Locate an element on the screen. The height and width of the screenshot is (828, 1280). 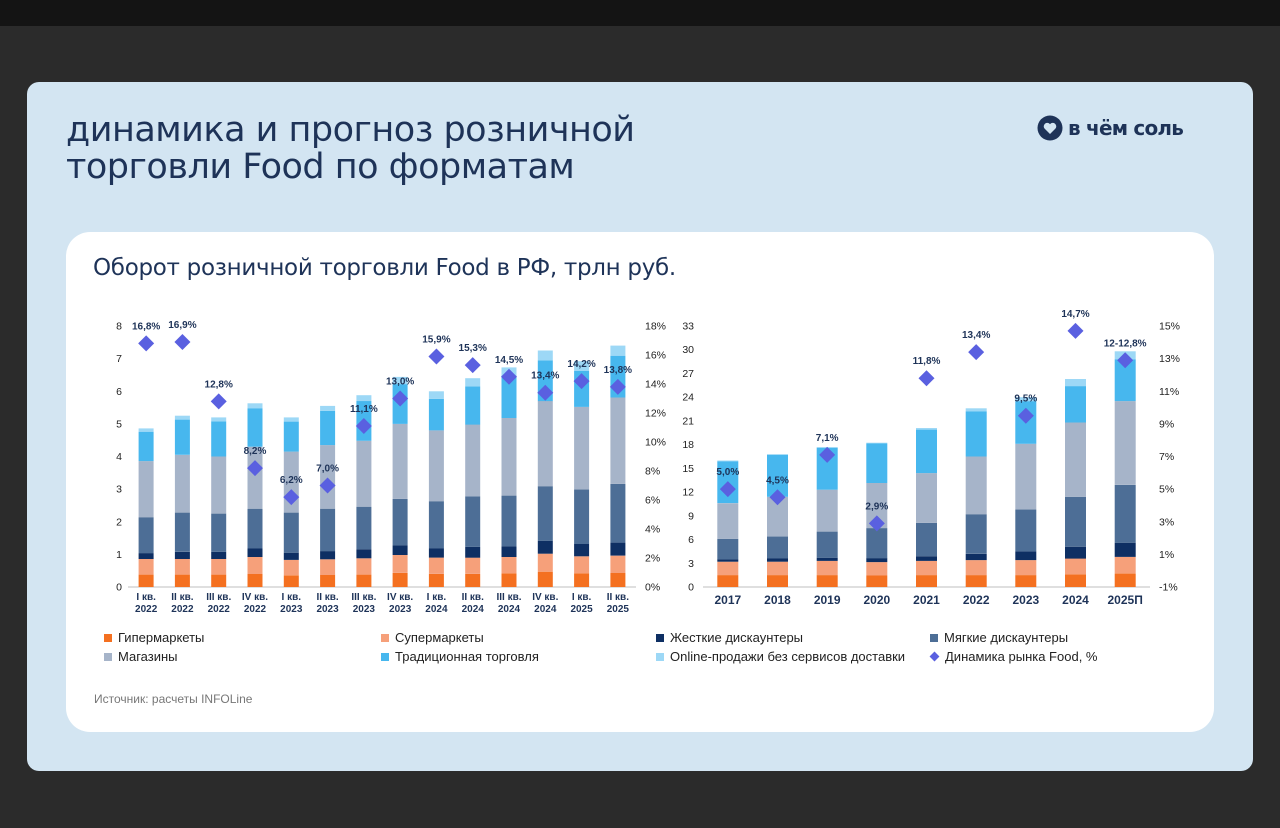
legend-label: Гипермаркеты is located at coordinates (161, 637).